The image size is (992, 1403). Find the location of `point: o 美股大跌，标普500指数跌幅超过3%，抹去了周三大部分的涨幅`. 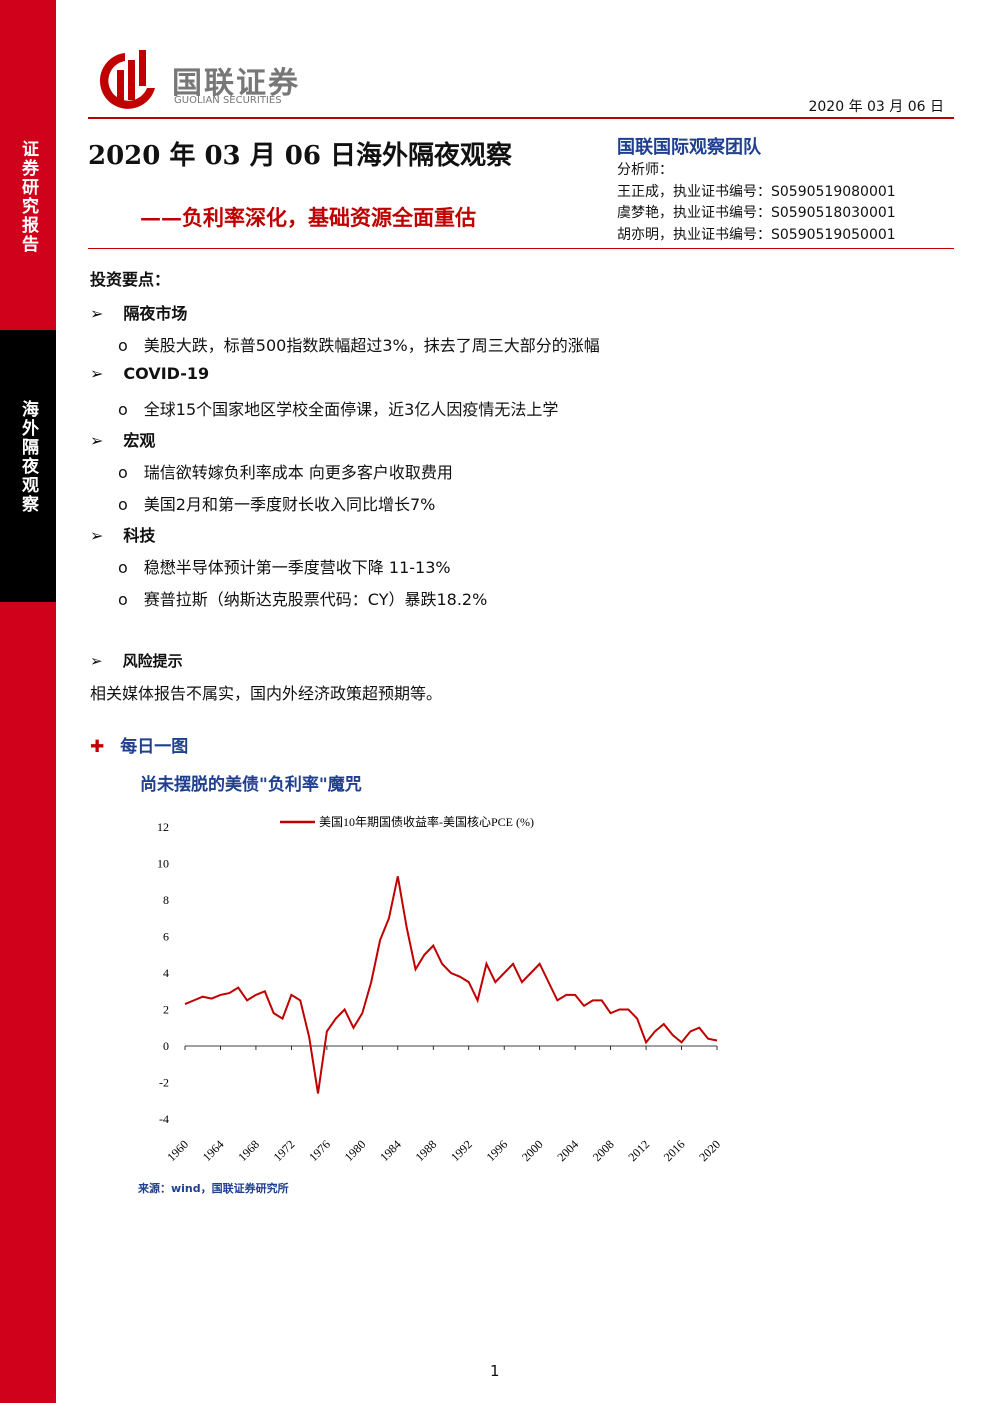

point: o 美股大跌，标普500指数跌幅超过3%，抹去了周三大部分的涨幅 is located at coordinates (359, 344).